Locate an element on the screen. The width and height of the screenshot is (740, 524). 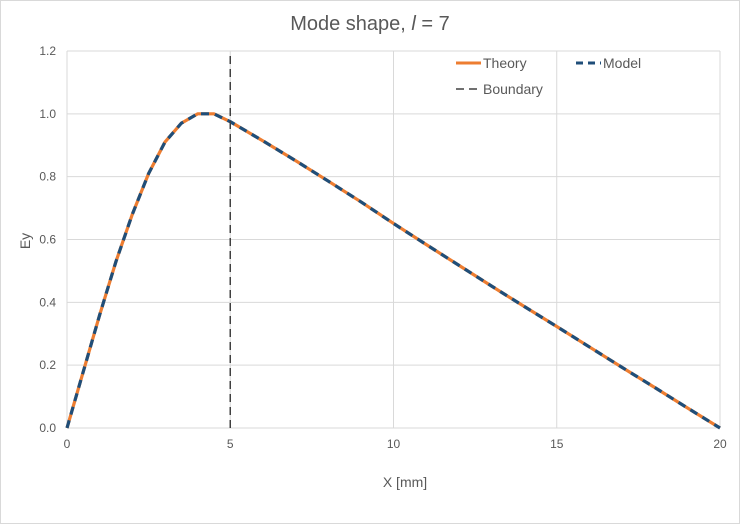
legend-theory-label: Theory is located at coordinates (505, 63).